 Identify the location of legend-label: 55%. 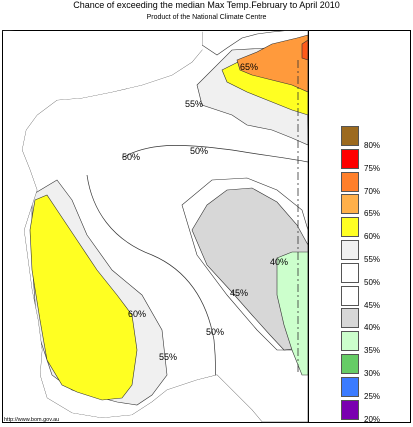
(372, 259).